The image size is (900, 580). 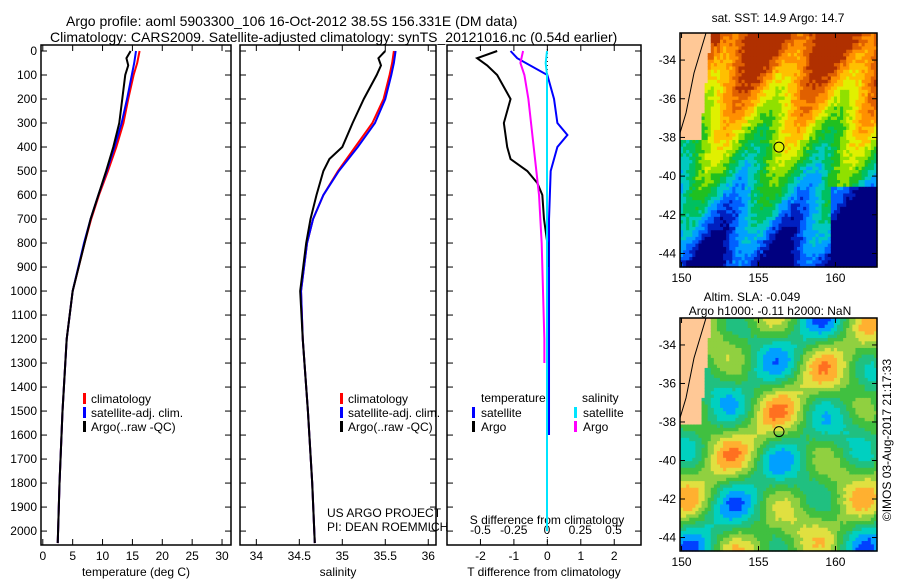 What do you see at coordinates (136, 572) in the screenshot?
I see `x-axis-label: temperature (deg C)` at bounding box center [136, 572].